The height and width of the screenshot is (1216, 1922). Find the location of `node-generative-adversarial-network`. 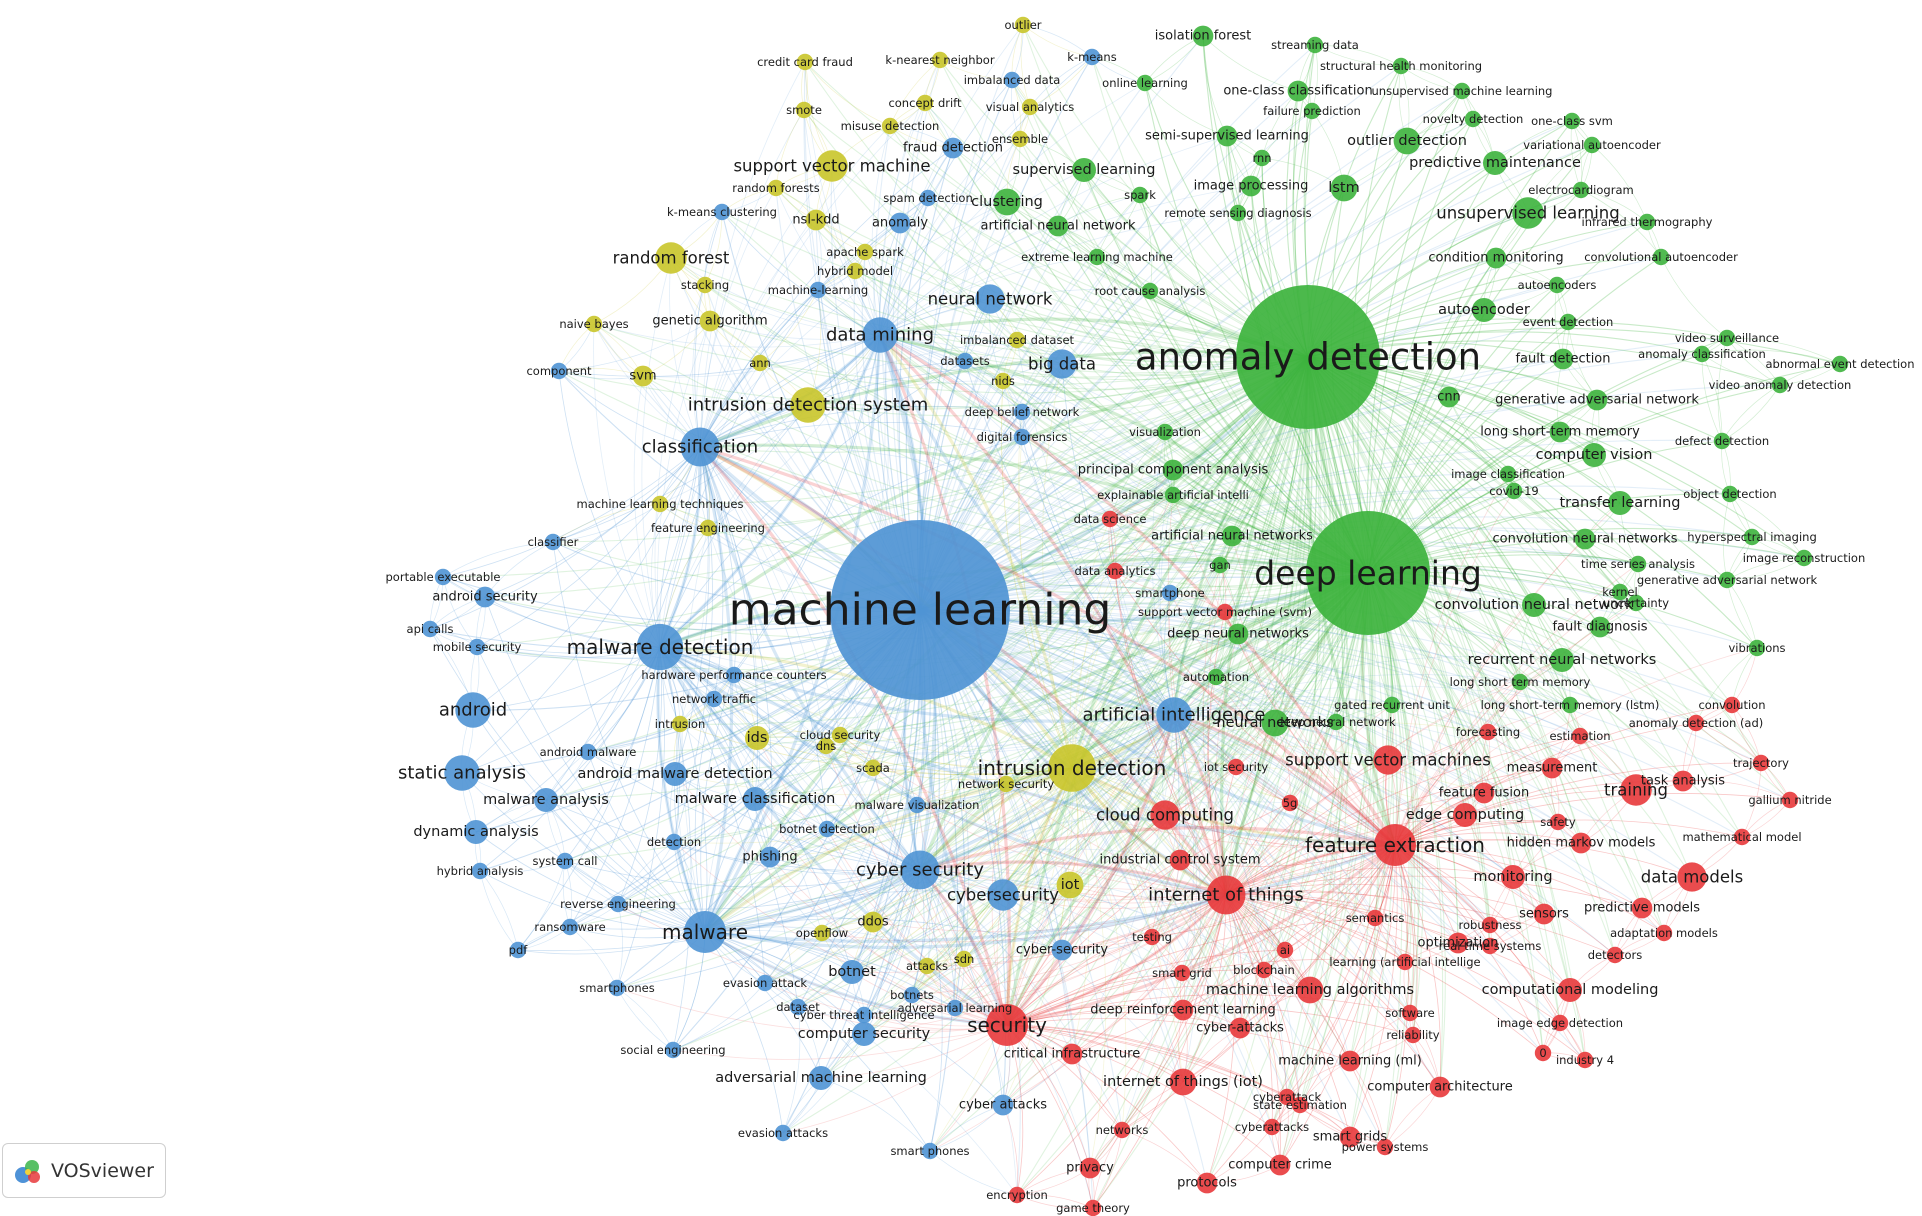

node-generative-adversarial-network is located at coordinates (1597, 400).